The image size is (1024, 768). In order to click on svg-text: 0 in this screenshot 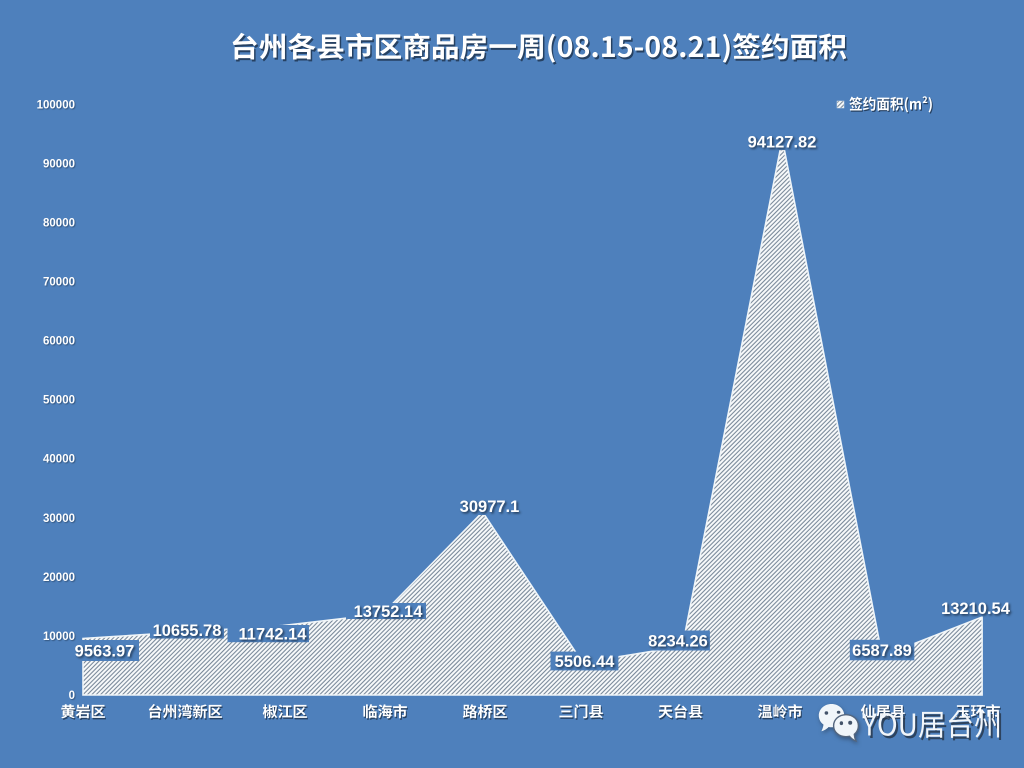, I will do `click(72, 696)`.